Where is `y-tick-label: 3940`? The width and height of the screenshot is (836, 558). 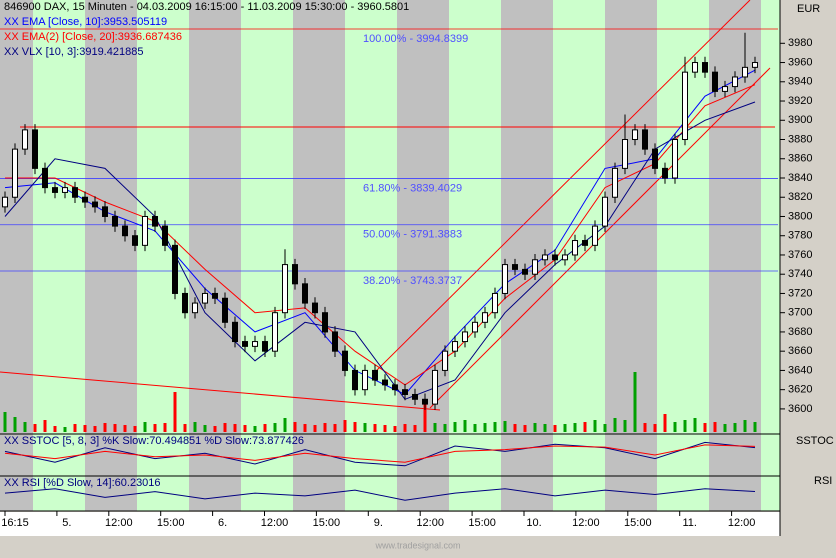
y-tick-label: 3940 is located at coordinates (800, 82).